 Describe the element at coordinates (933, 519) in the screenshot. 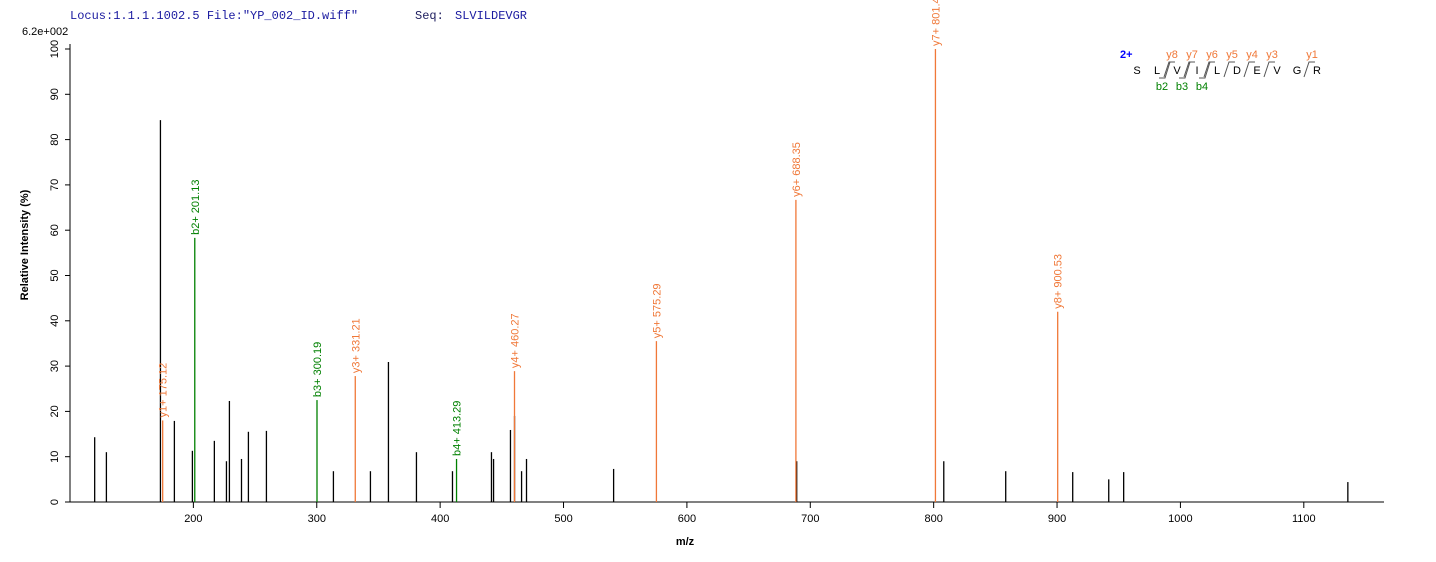

I see `x-tick-label: 800` at that location.